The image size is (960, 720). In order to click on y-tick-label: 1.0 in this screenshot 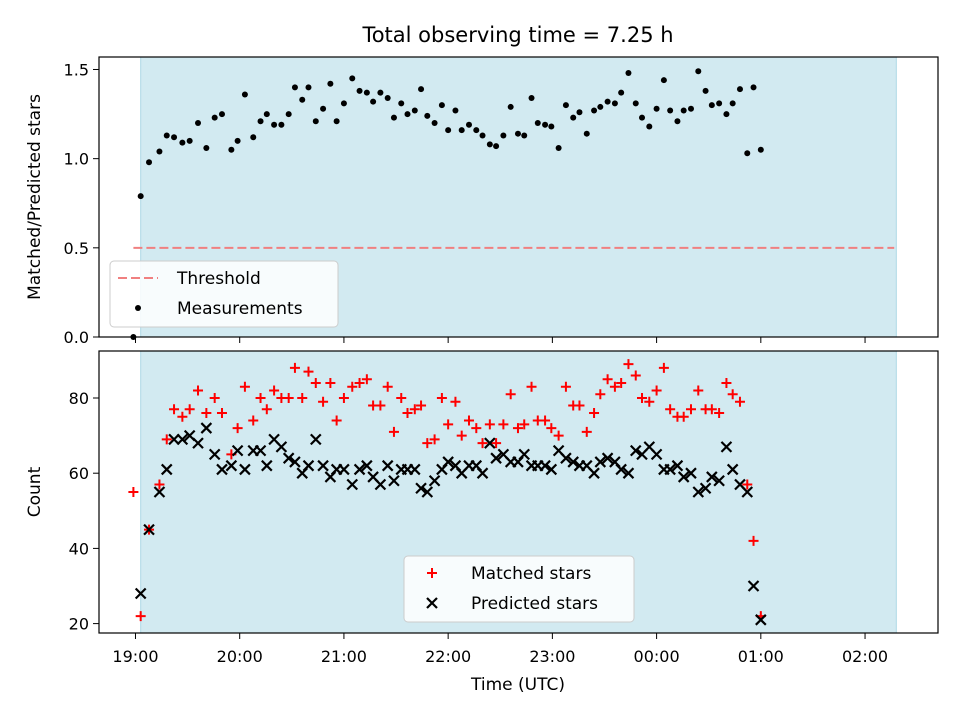, I will do `click(76, 159)`.